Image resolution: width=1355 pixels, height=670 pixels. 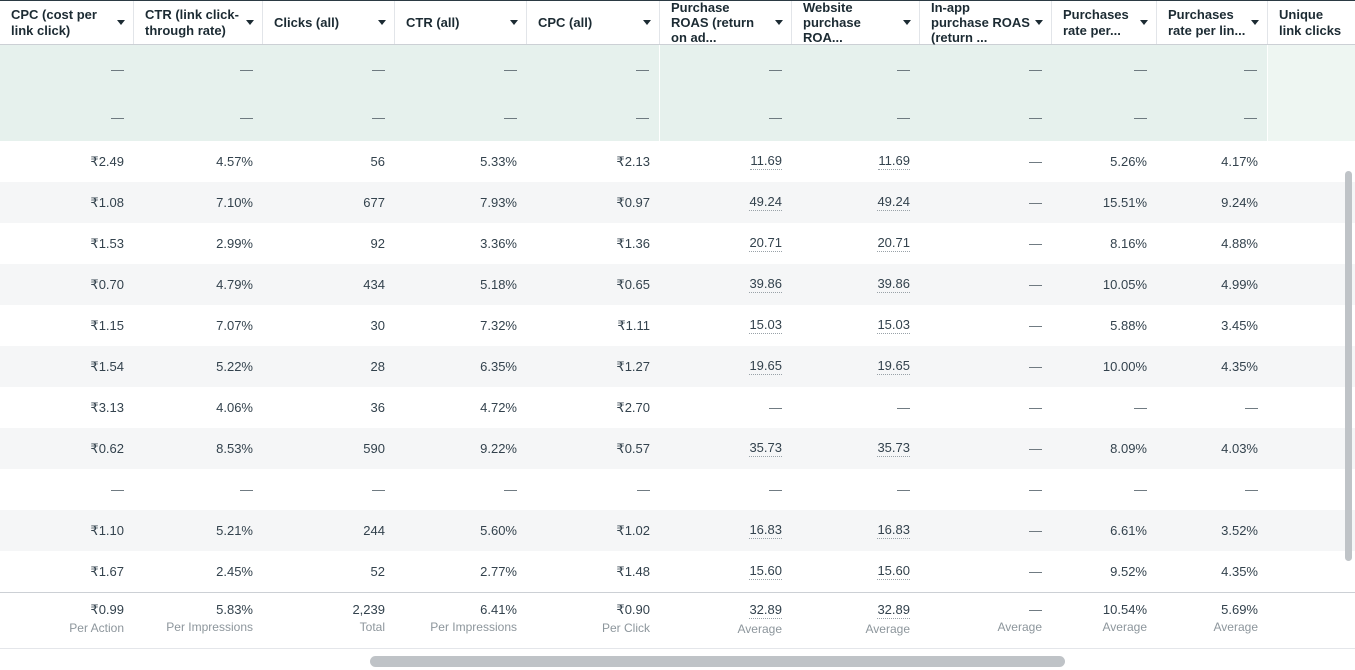 I want to click on table-cell: 2.45%, so click(x=198, y=571).